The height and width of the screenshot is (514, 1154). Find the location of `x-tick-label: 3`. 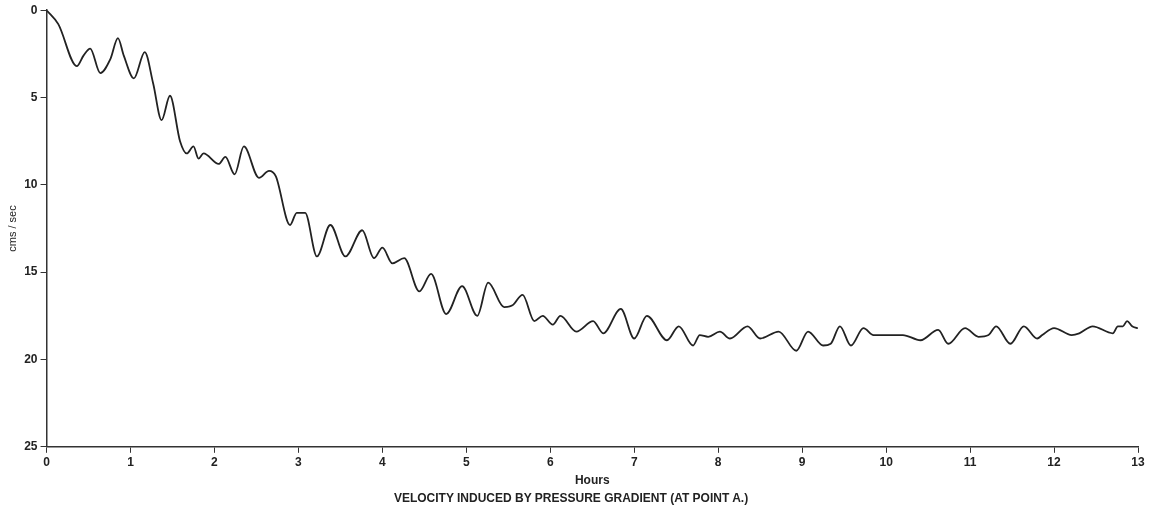

x-tick-label: 3 is located at coordinates (299, 462).